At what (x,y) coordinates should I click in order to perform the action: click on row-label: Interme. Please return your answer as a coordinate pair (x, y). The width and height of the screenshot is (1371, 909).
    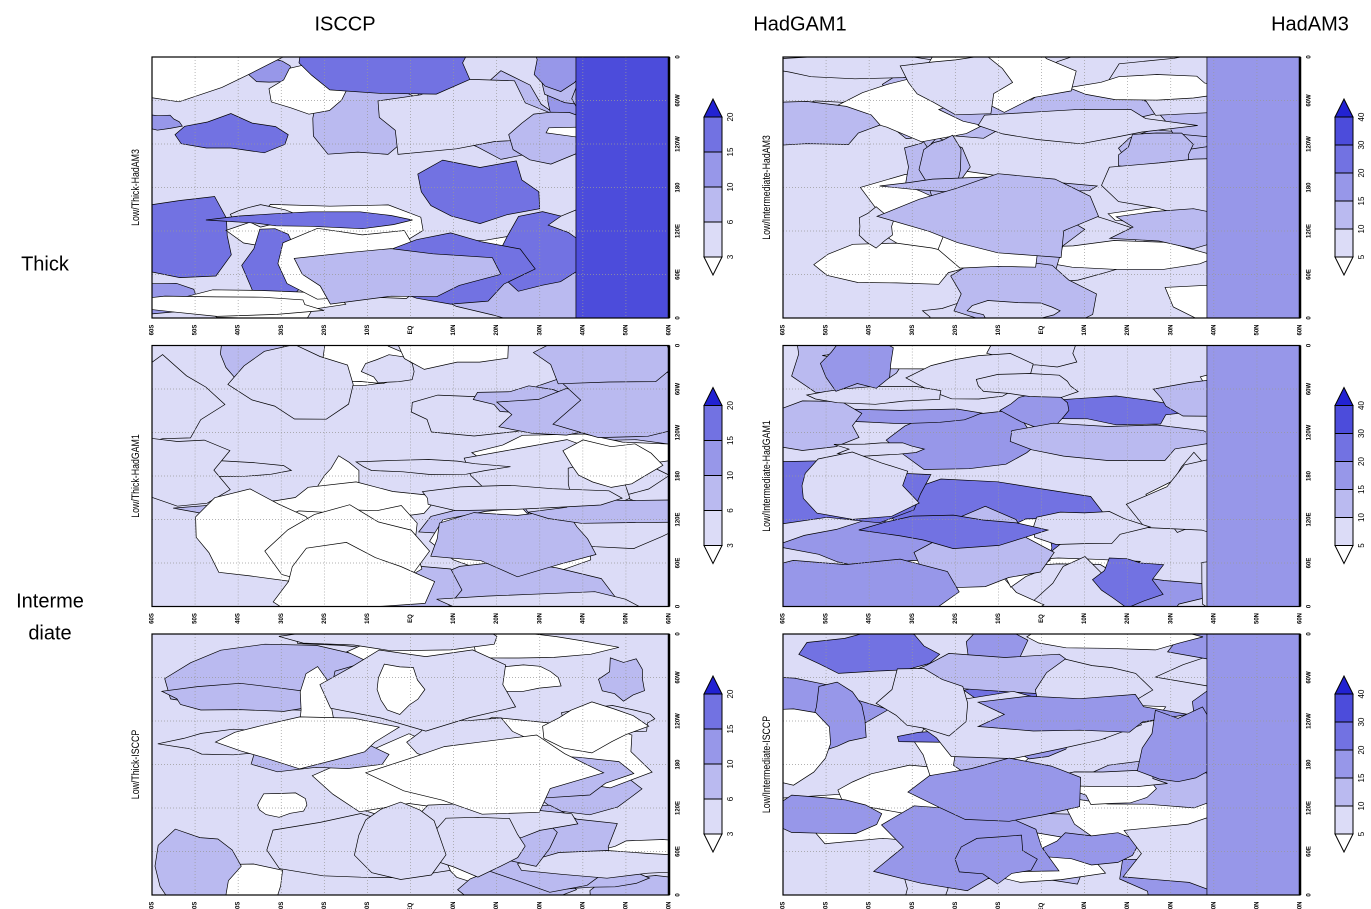
    Looking at the image, I should click on (50, 601).